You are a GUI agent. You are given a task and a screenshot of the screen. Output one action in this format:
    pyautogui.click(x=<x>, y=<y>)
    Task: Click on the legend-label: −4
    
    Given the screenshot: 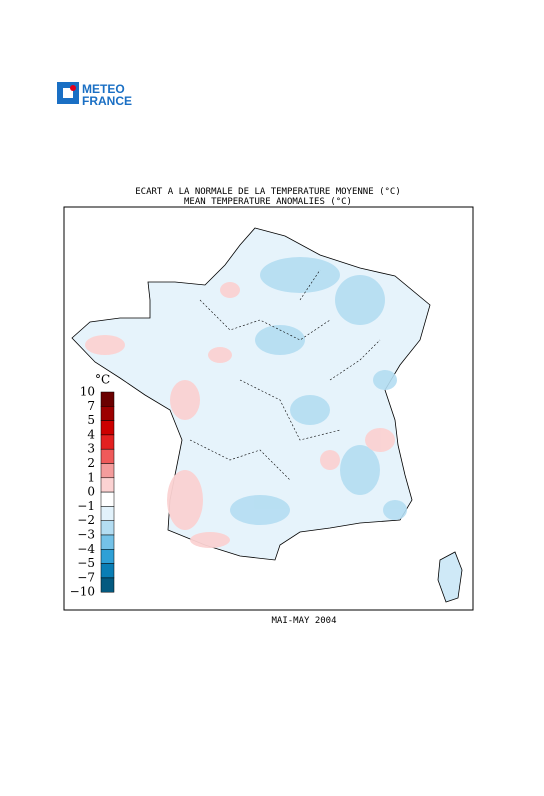 What is the action you would take?
    pyautogui.click(x=86, y=549)
    